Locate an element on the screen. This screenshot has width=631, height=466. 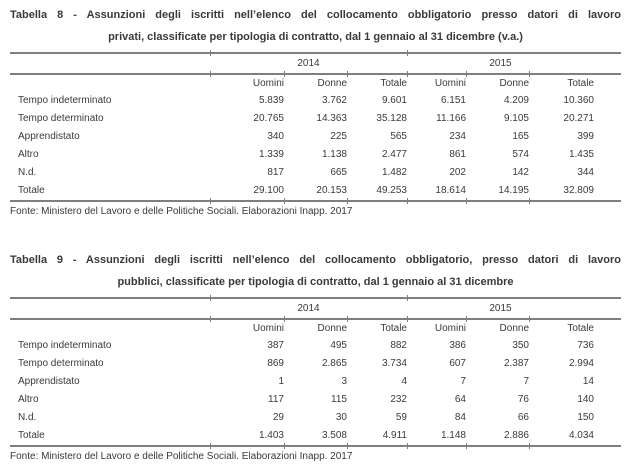
cell-value: 1.339 is located at coordinates (271, 154).